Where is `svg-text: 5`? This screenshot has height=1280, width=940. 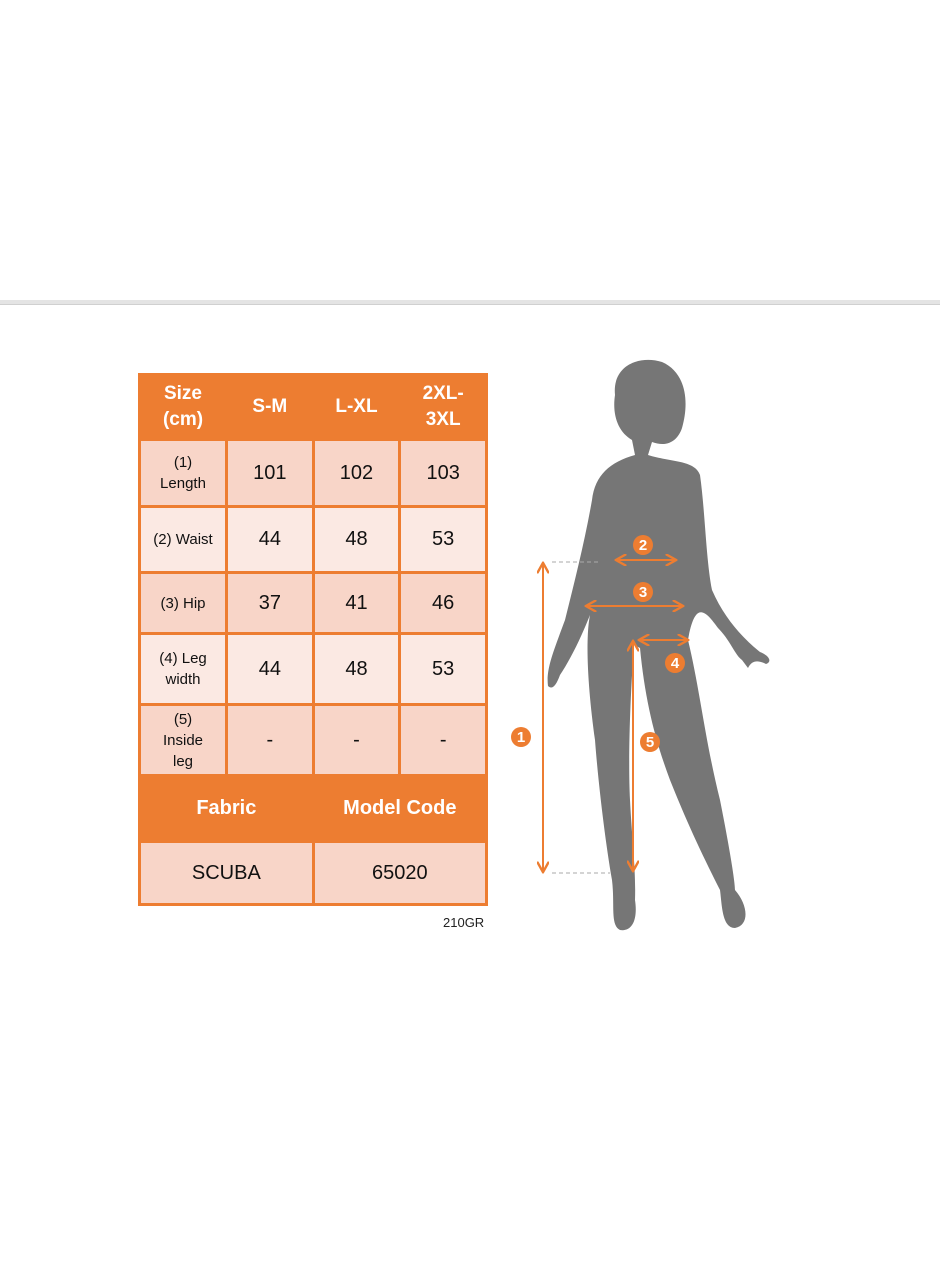
svg-text: 5 is located at coordinates (650, 742).